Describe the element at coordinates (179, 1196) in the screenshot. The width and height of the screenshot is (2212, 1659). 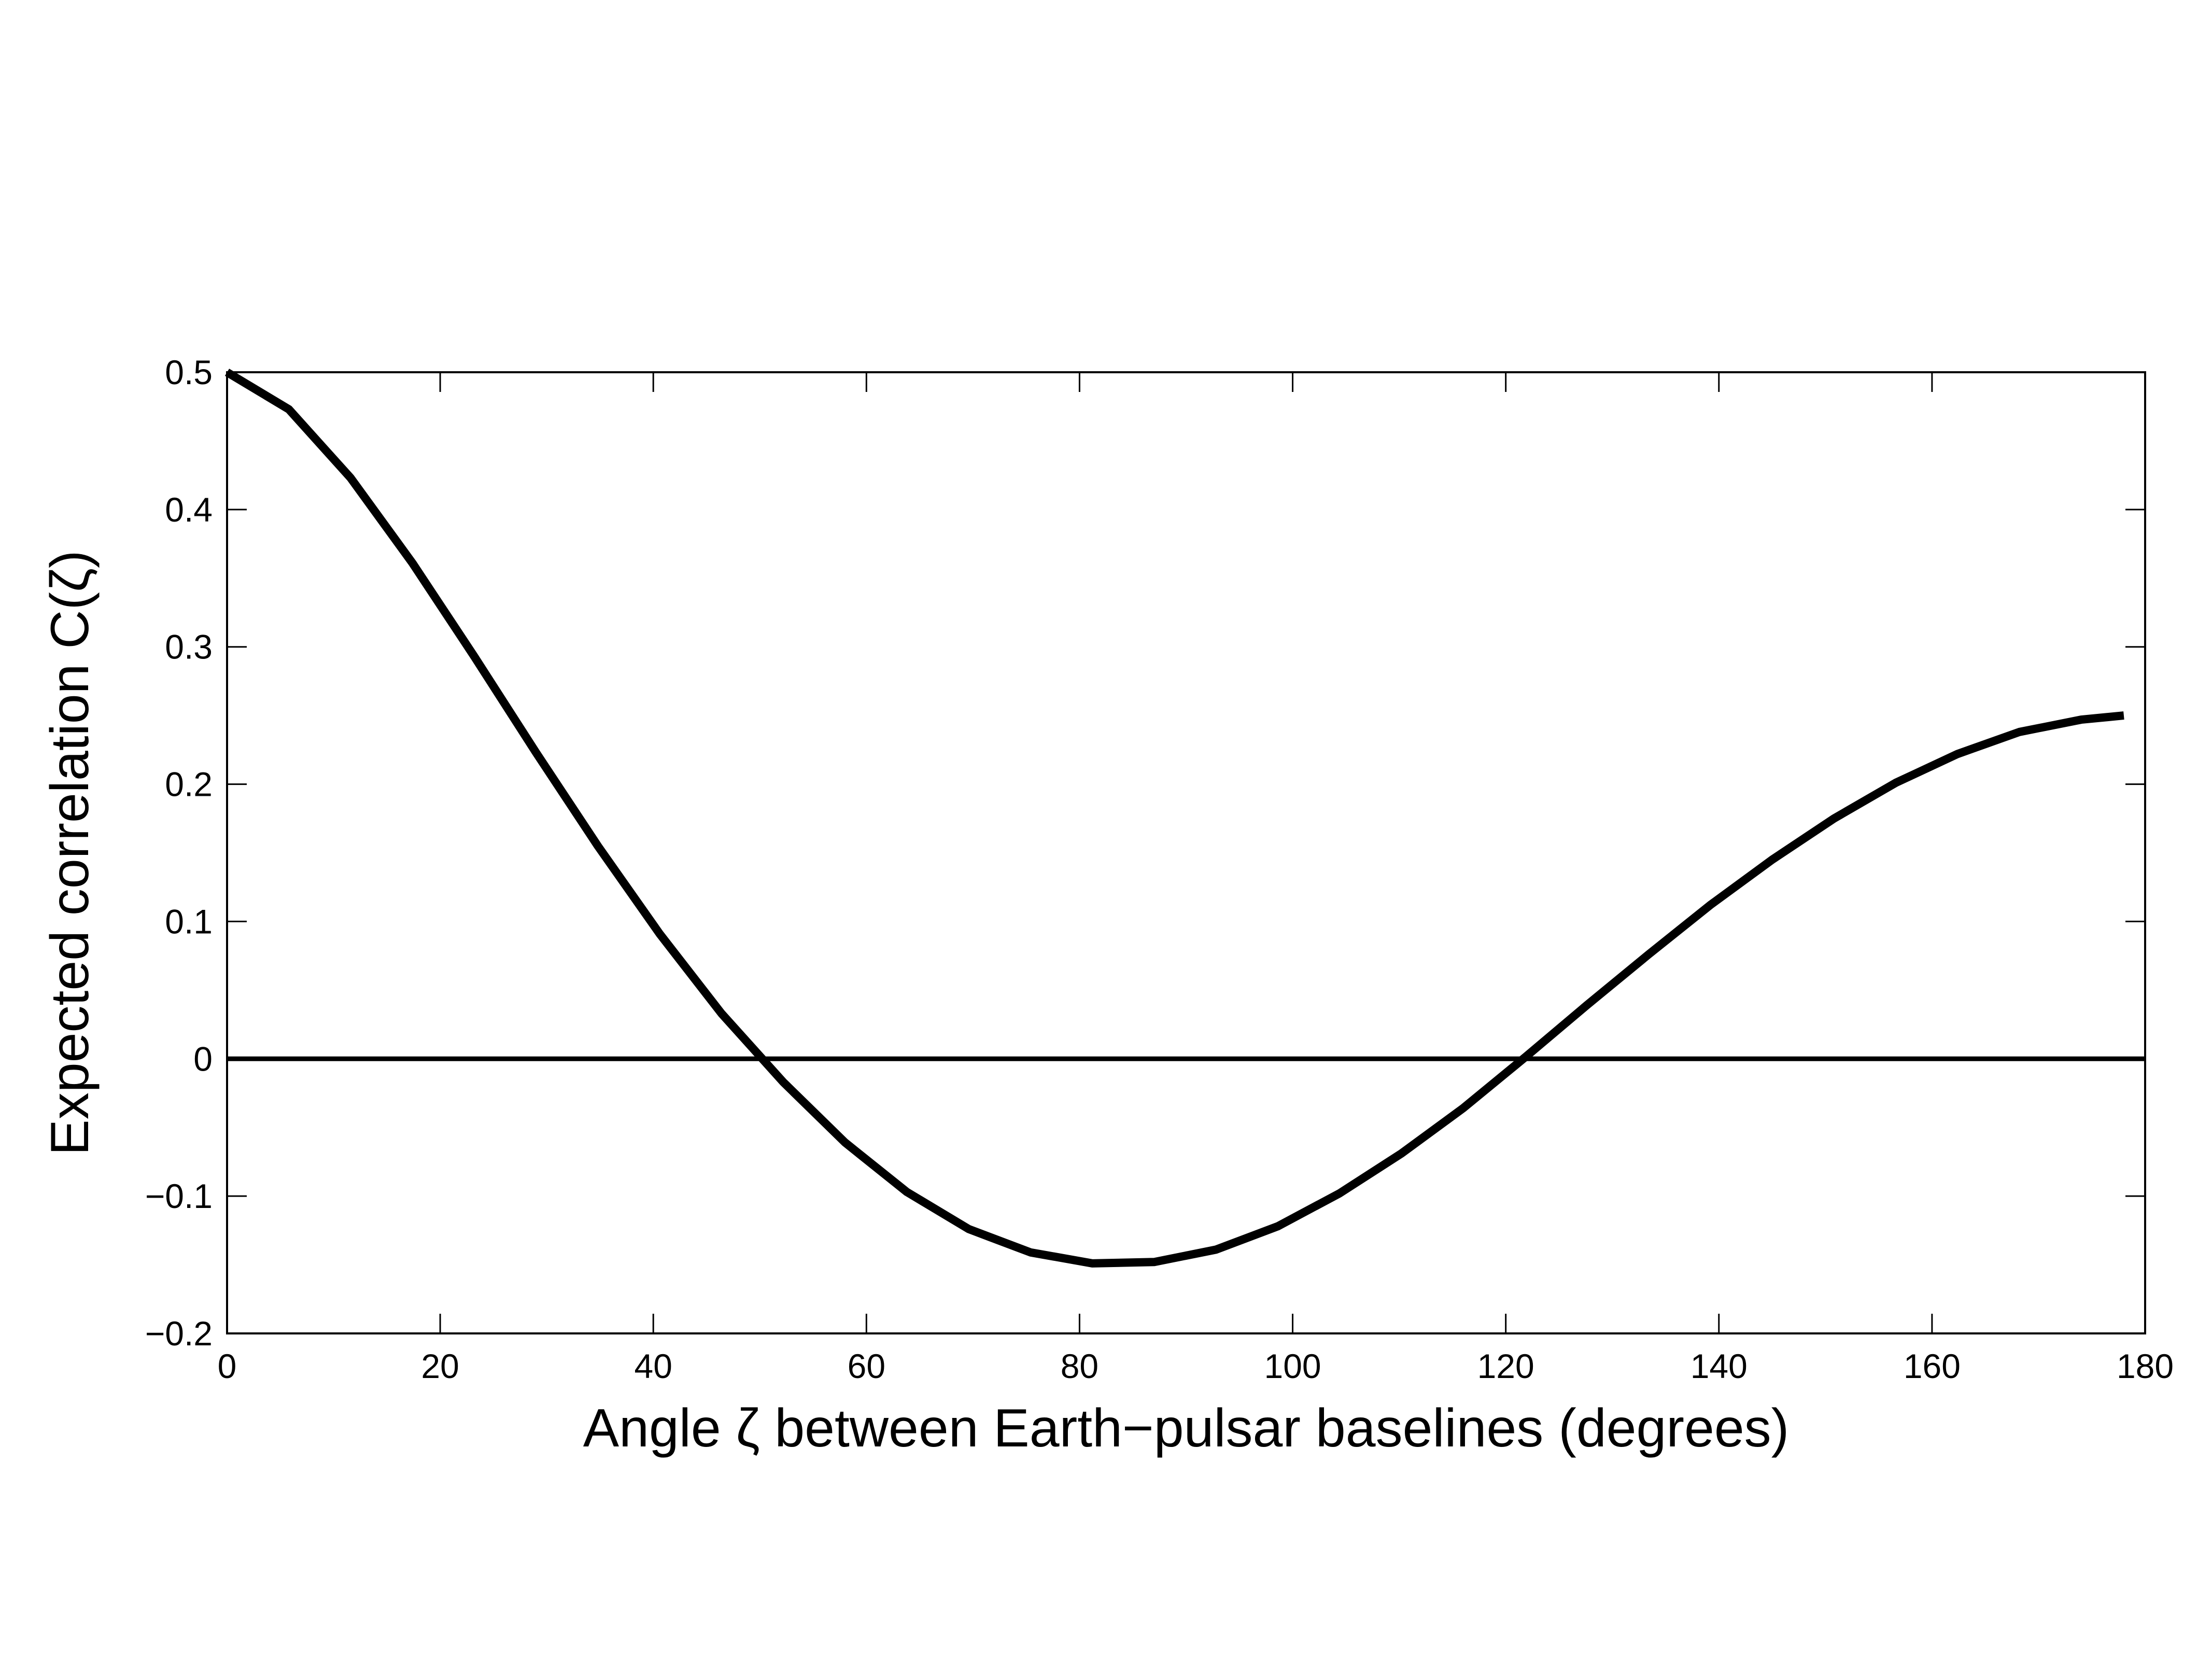
I see `y-tick-label: −0.1` at that location.